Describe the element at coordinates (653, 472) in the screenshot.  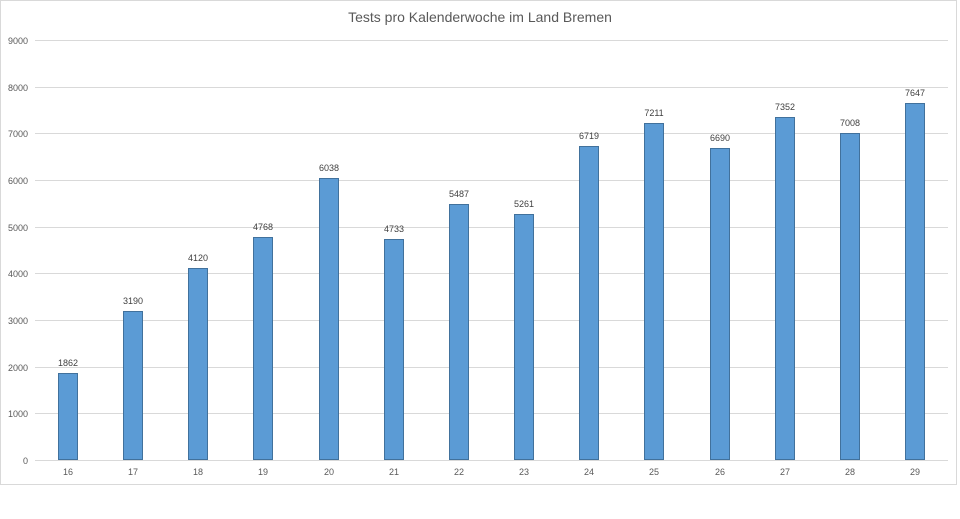
I see `x-axis-tick-label: 25` at that location.